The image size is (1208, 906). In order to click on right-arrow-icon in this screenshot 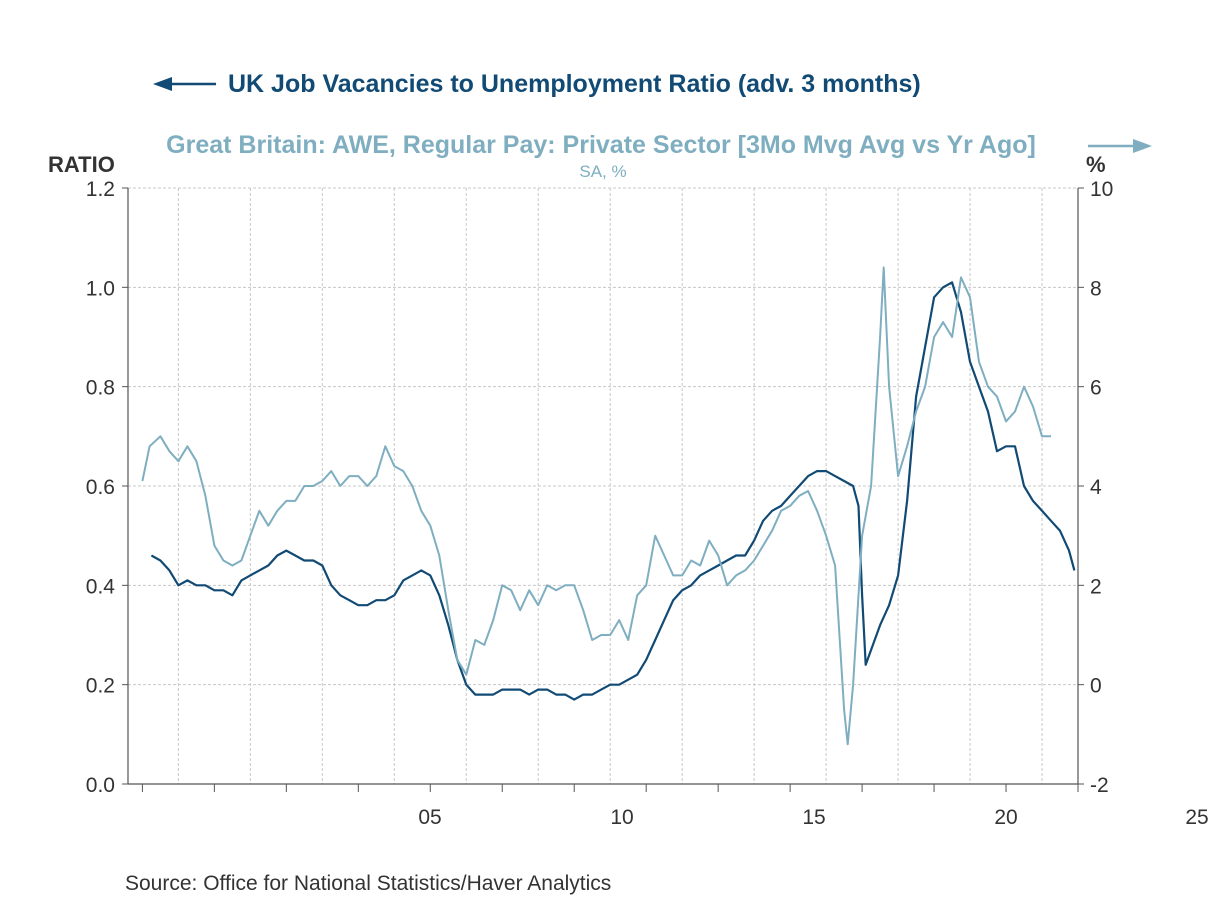, I will do `click(1142, 146)`.